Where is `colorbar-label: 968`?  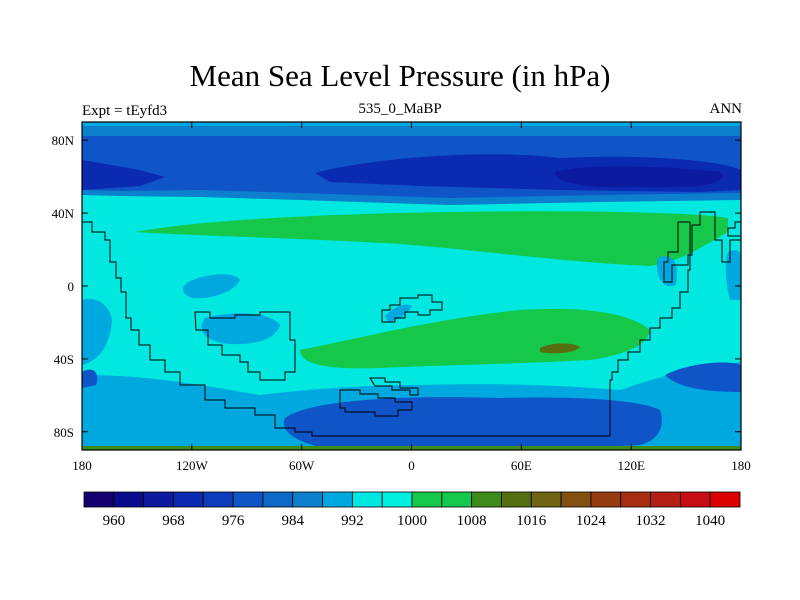
colorbar-label: 968 is located at coordinates (173, 521).